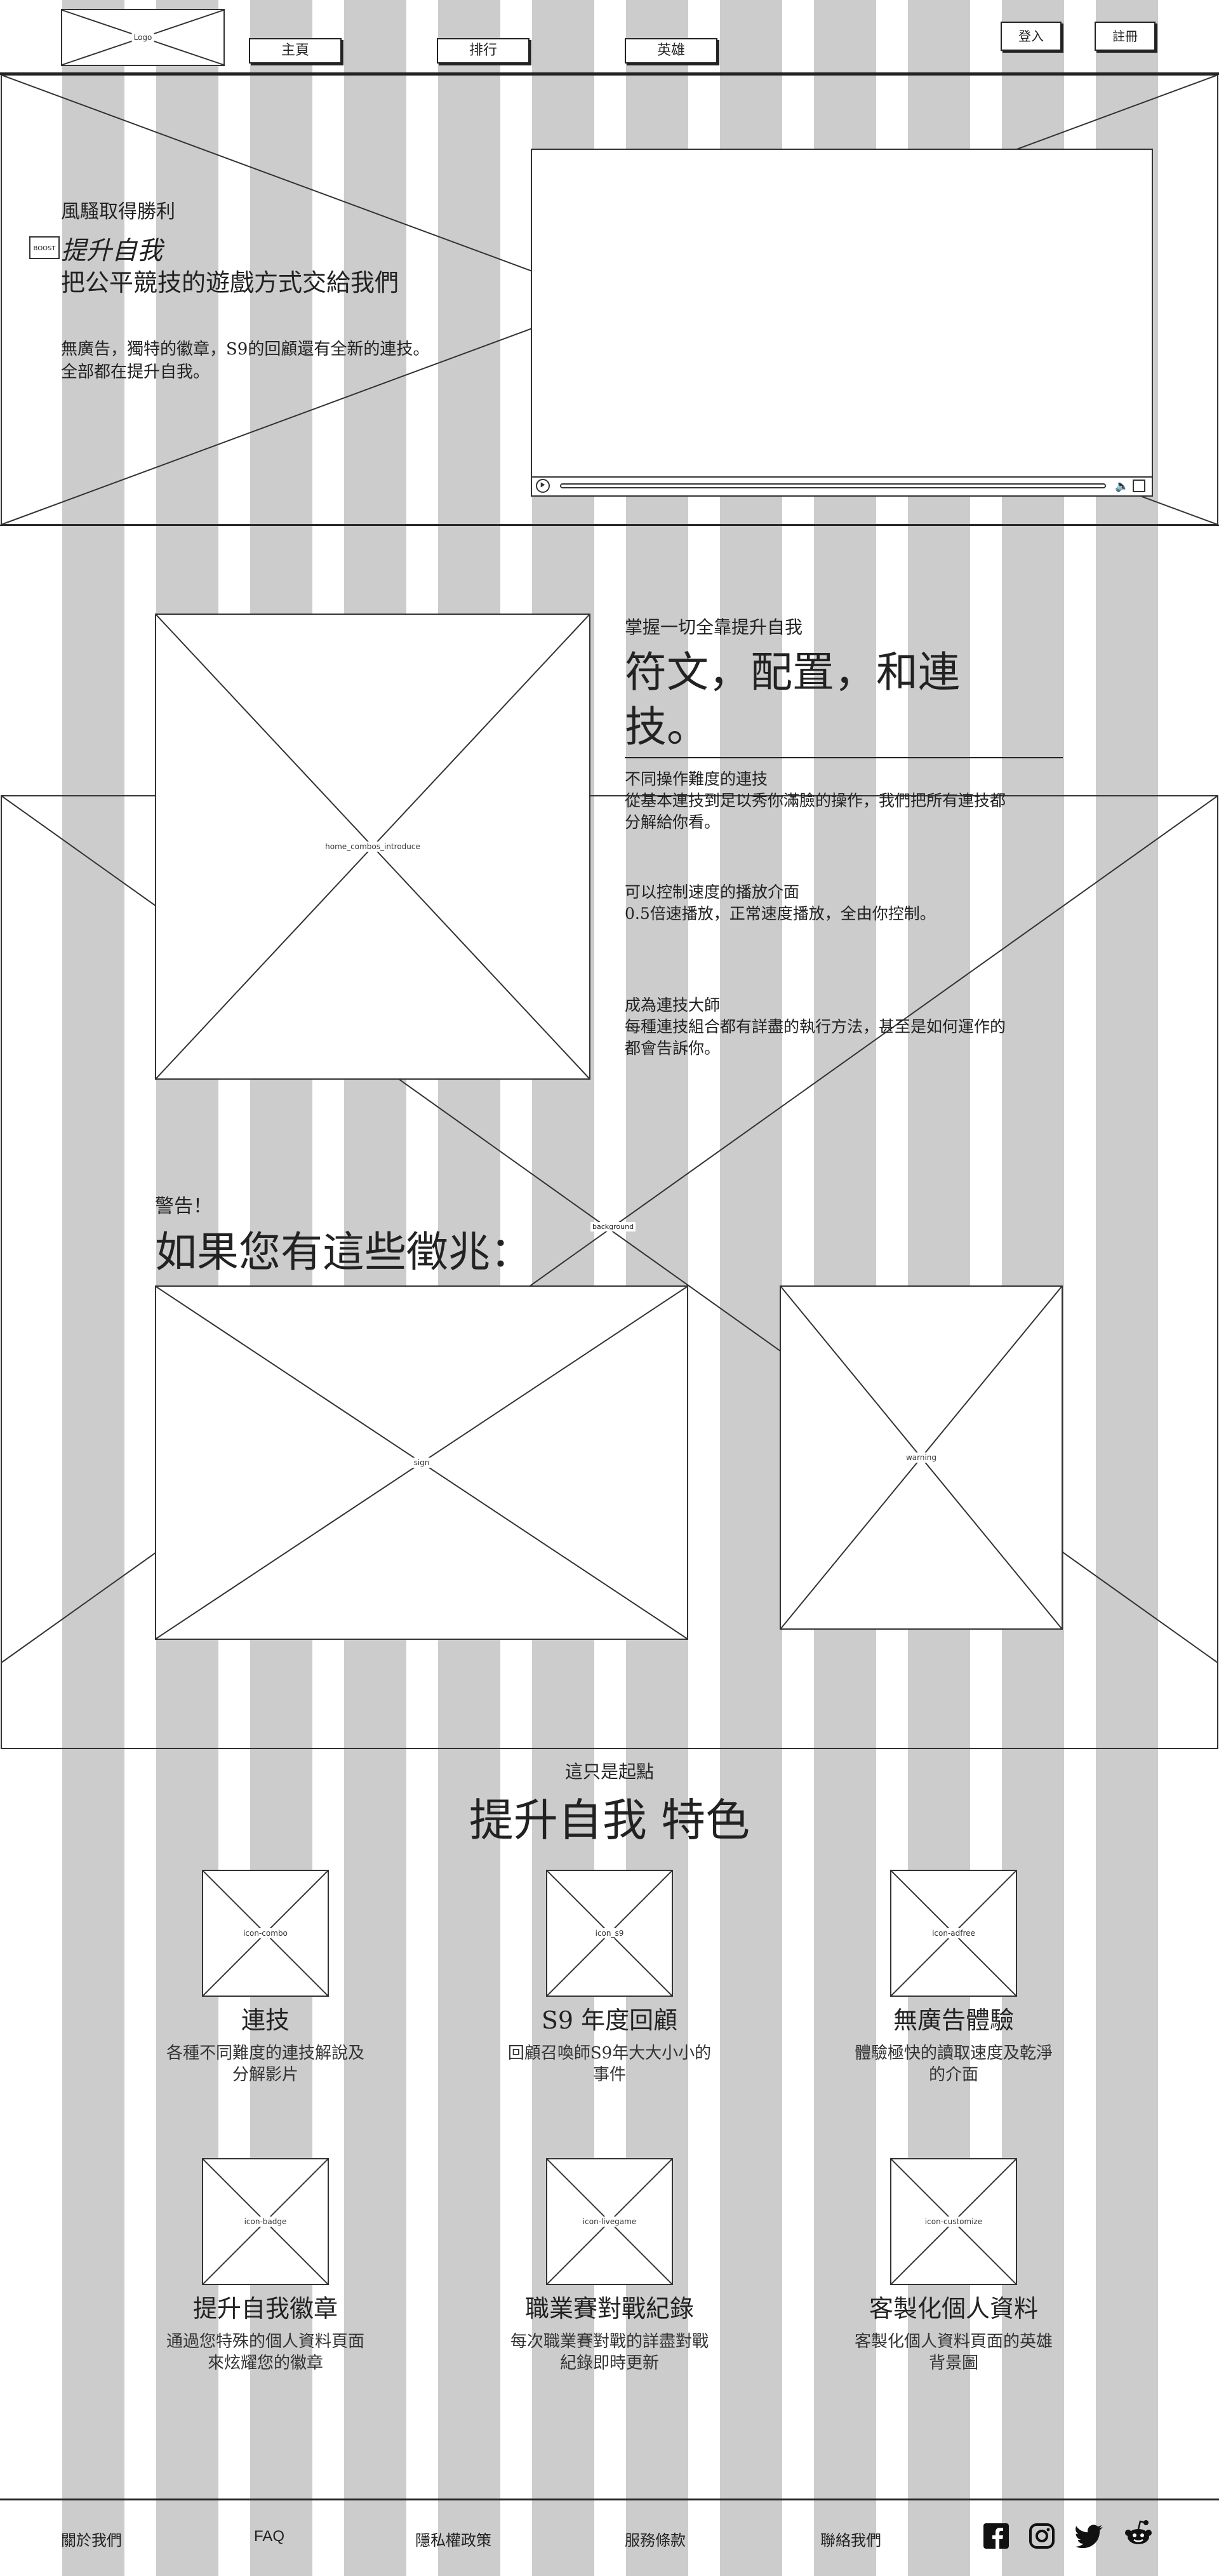 The height and width of the screenshot is (2576, 1219). I want to click on icon-label: icon-badge, so click(265, 2222).